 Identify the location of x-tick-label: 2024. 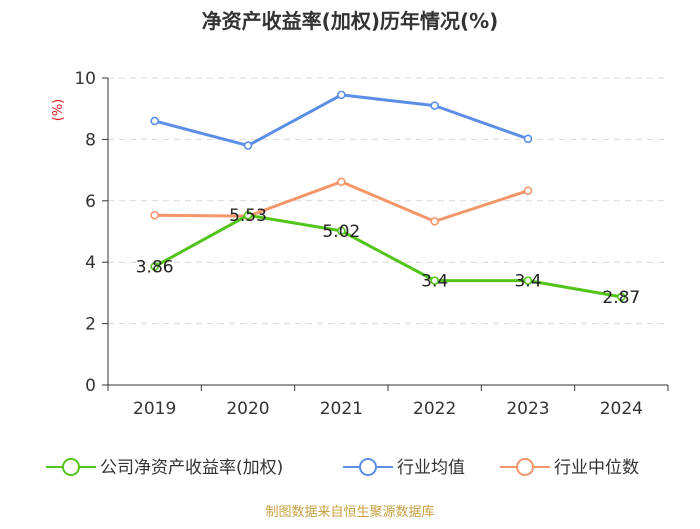
(621, 409).